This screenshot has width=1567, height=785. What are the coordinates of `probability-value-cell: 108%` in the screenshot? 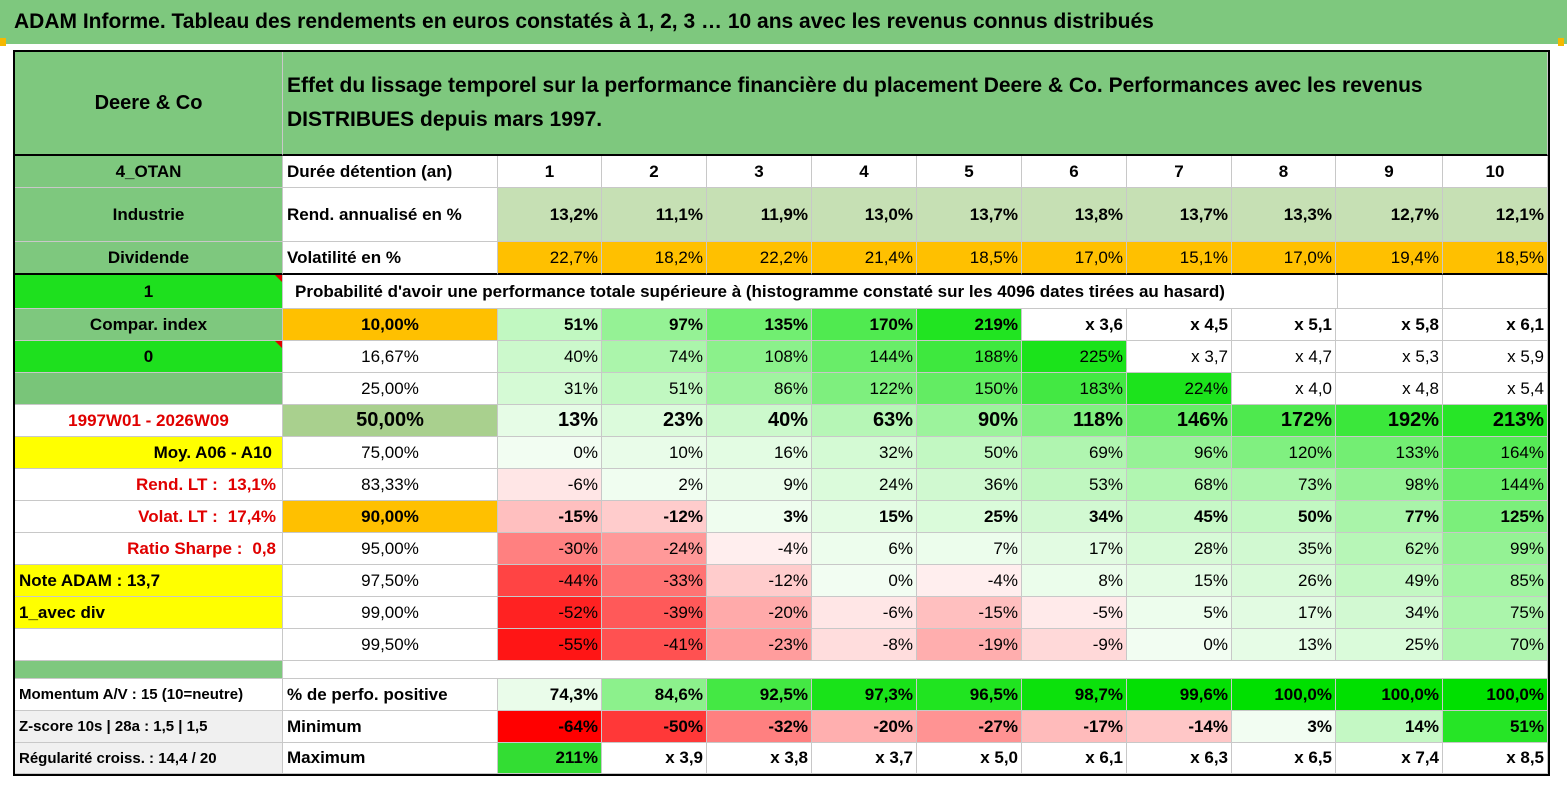 It's located at (759, 357).